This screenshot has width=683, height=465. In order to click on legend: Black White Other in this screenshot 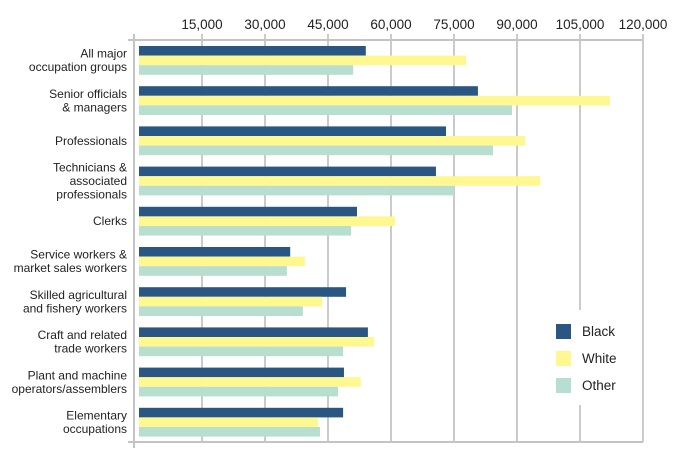, I will do `click(588, 357)`.